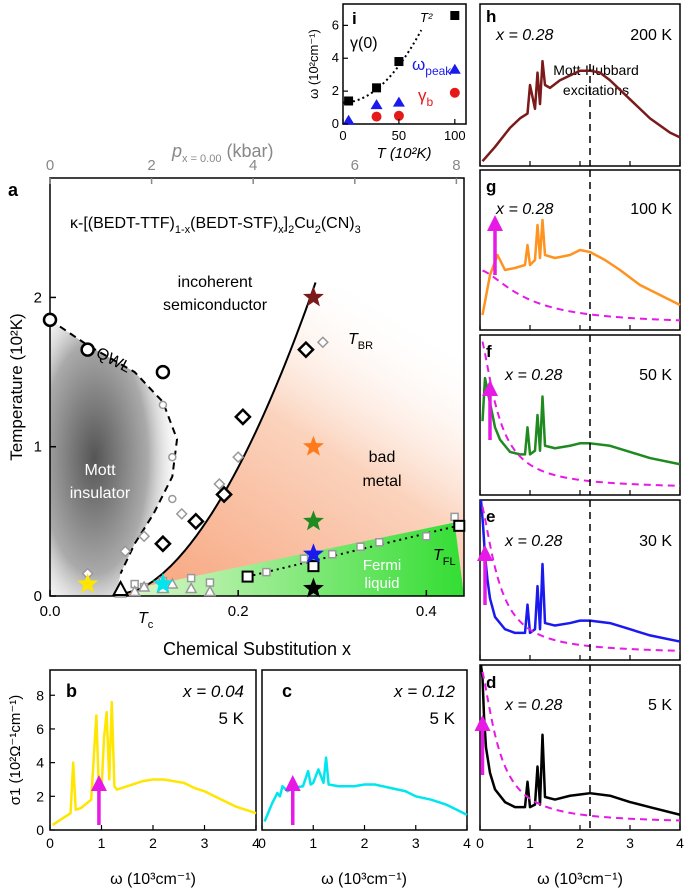 Image resolution: width=685 pixels, height=889 pixels. What do you see at coordinates (524, 35) in the screenshot?
I see `panel-h-x-label: x = 0.28` at bounding box center [524, 35].